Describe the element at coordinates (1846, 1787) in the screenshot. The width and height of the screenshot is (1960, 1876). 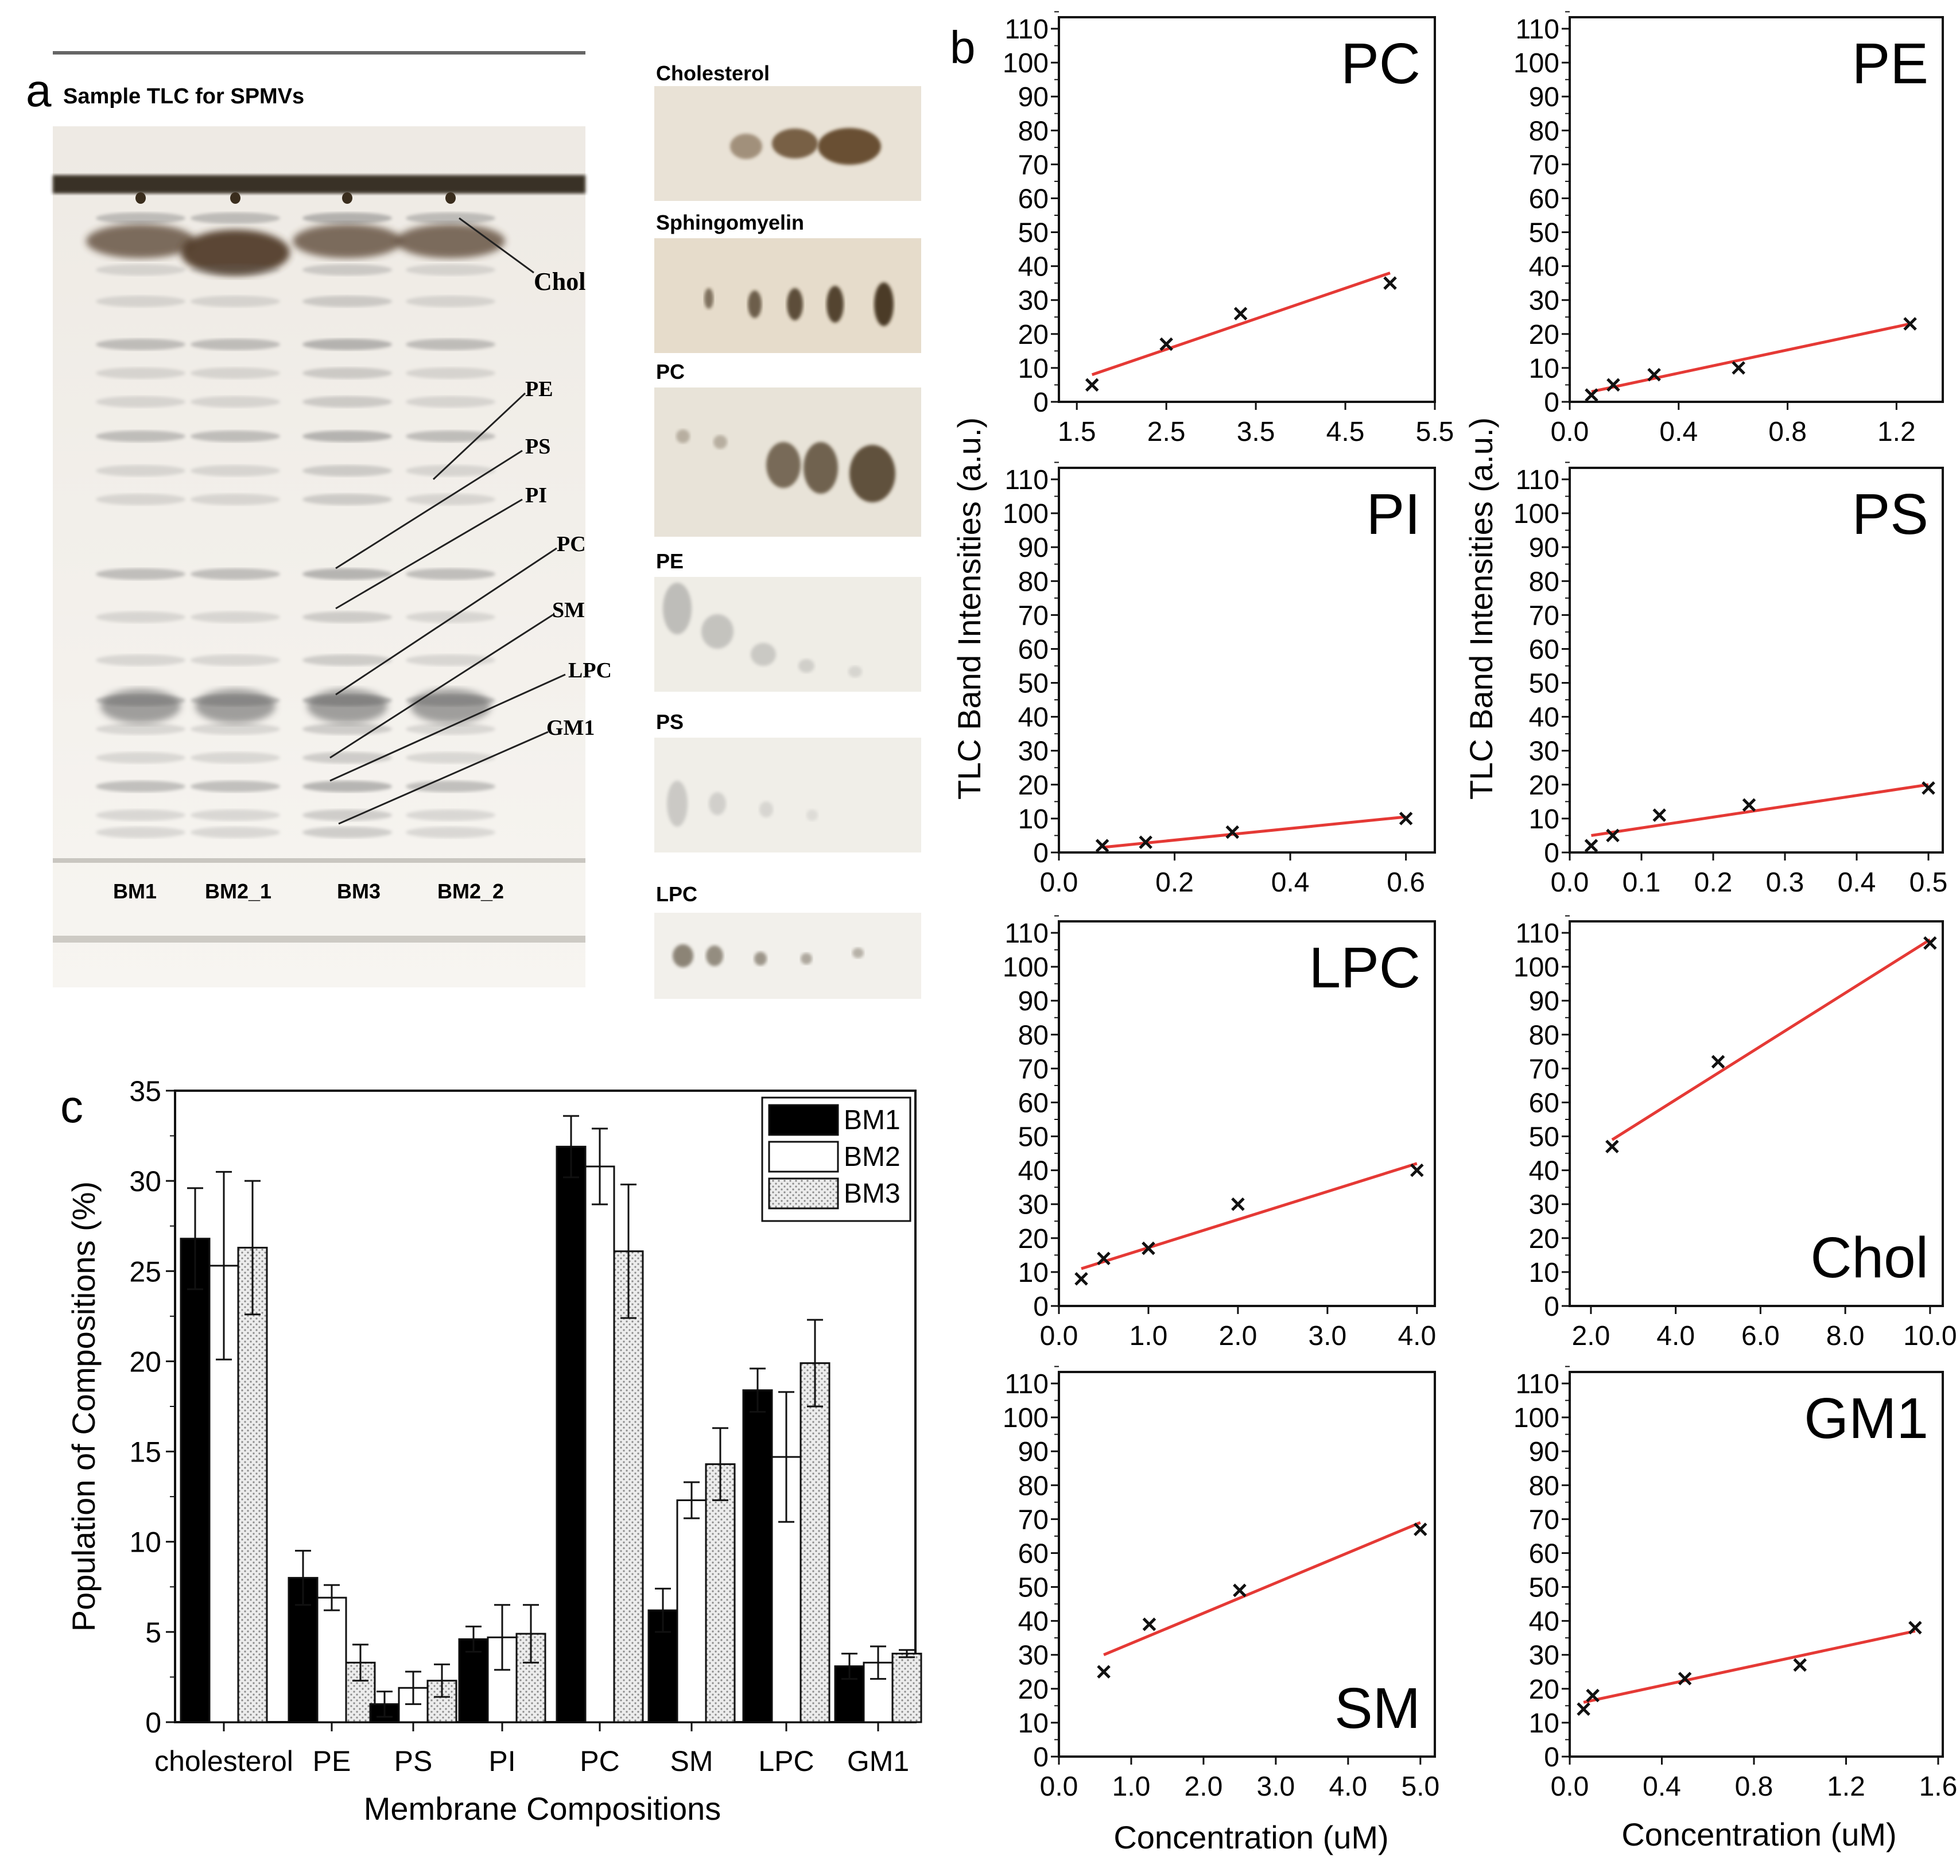
I see `x-tick-label: 1.2` at that location.